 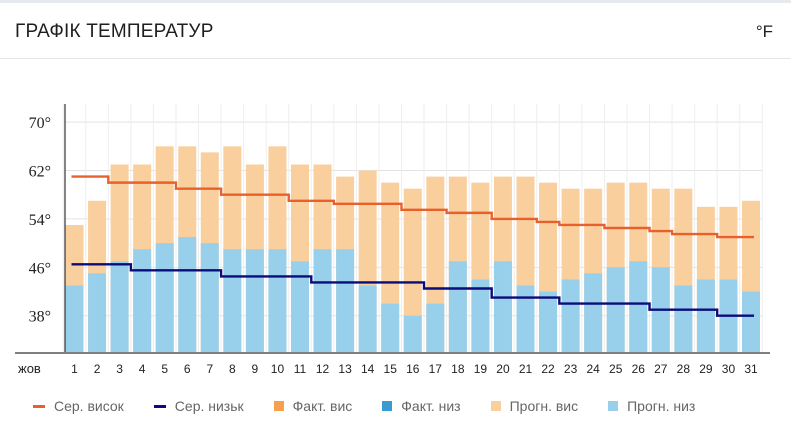 What do you see at coordinates (40, 268) in the screenshot?
I see `y-tick-label: 46°` at bounding box center [40, 268].